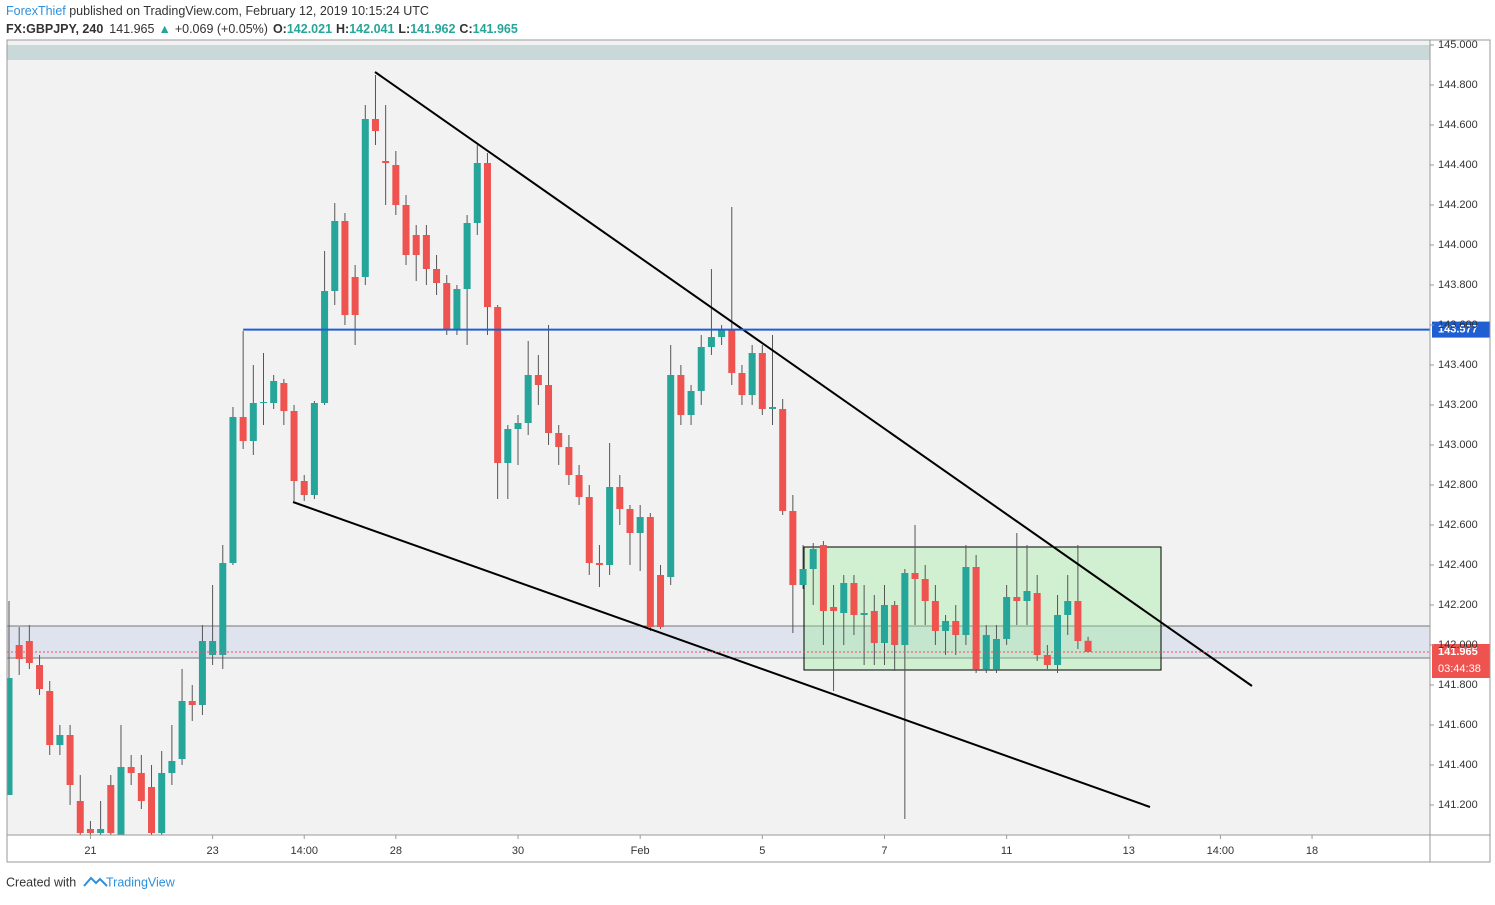 The height and width of the screenshot is (905, 1495). I want to click on y-tick-label: 143.400, so click(1458, 365).